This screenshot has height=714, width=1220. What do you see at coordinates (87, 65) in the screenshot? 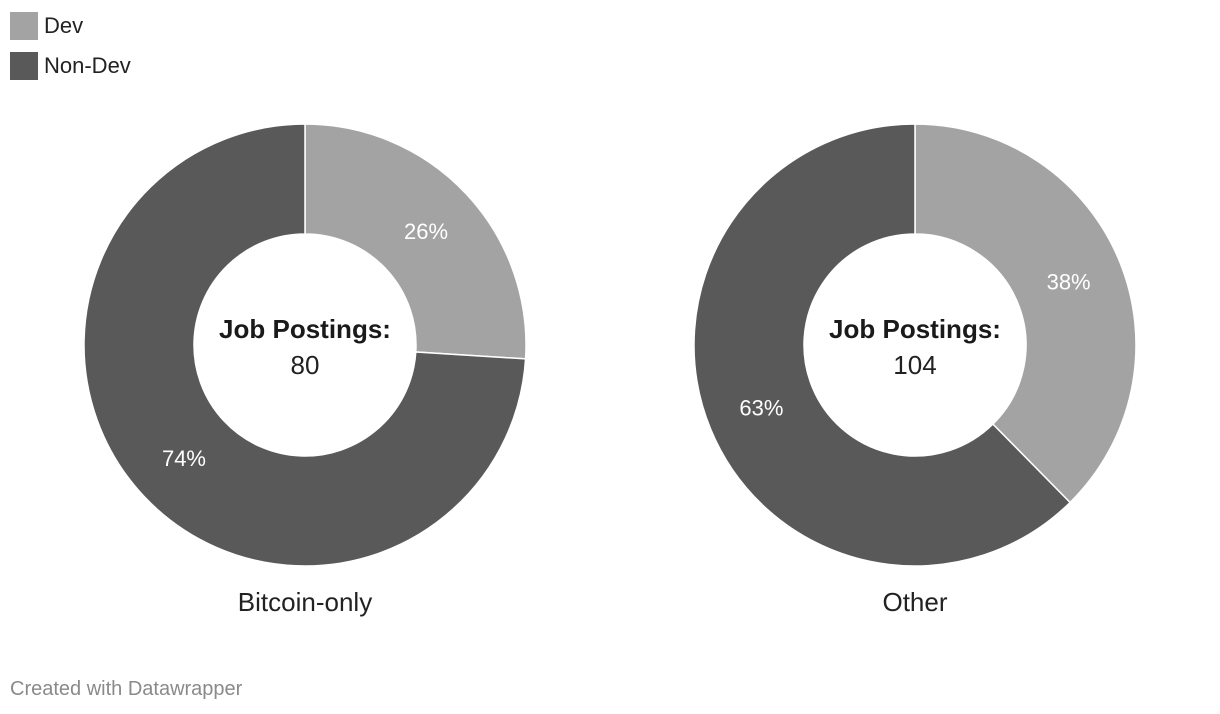
I see `legend-label-non-dev: Non-Dev` at bounding box center [87, 65].